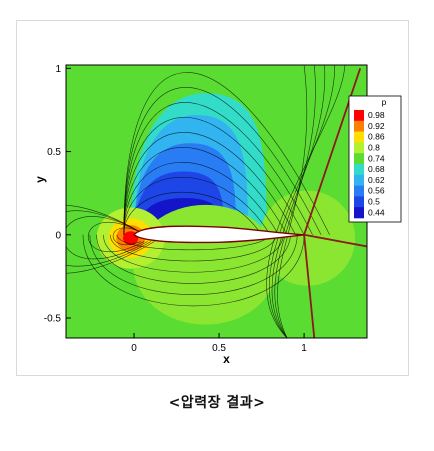 The width and height of the screenshot is (434, 451). Describe the element at coordinates (217, 403) in the screenshot. I see `figure-caption: <압력장 결과>` at that location.